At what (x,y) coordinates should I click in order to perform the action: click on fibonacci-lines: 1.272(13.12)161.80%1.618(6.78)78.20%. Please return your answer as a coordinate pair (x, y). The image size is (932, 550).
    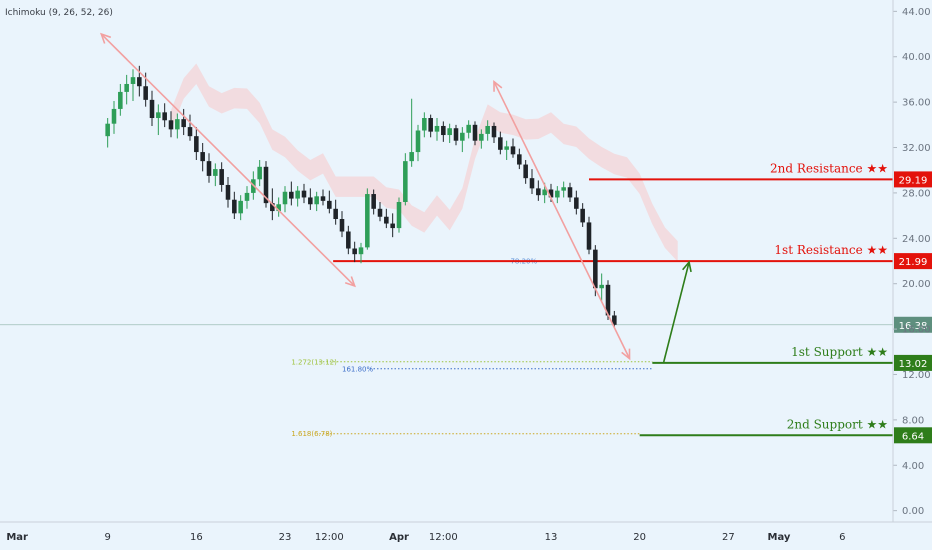
    Looking at the image, I should click on (472, 348).